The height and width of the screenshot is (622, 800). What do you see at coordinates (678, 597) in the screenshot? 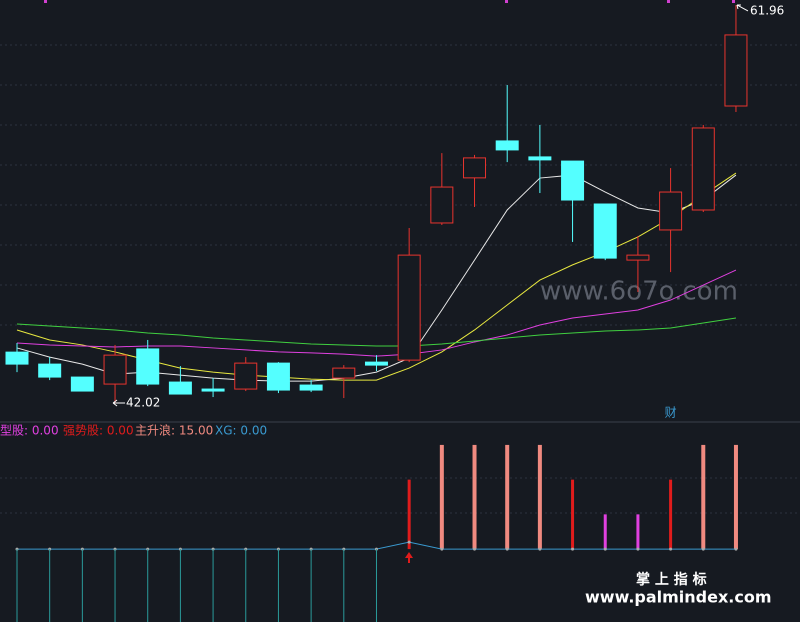
I see `brand-url: www.palmindex.com` at bounding box center [678, 597].